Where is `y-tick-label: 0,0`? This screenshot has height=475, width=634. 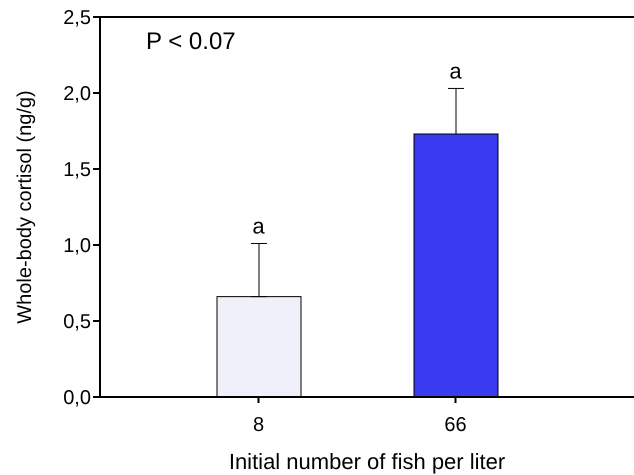 y-tick-label: 0,0 is located at coordinates (77, 398).